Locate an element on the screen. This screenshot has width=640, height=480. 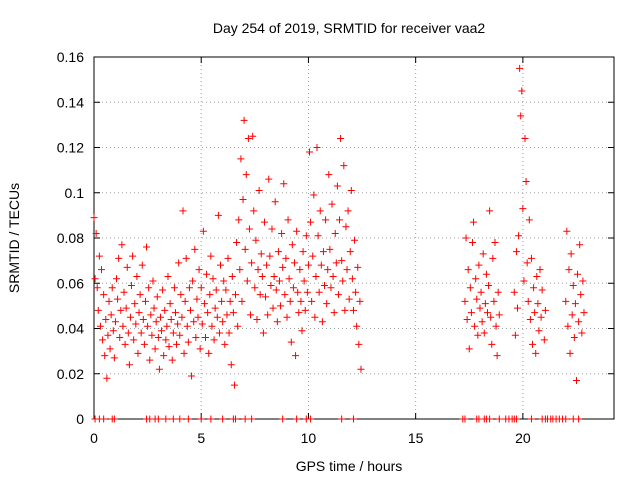
y-tick-label: 0 is located at coordinates (80, 419).